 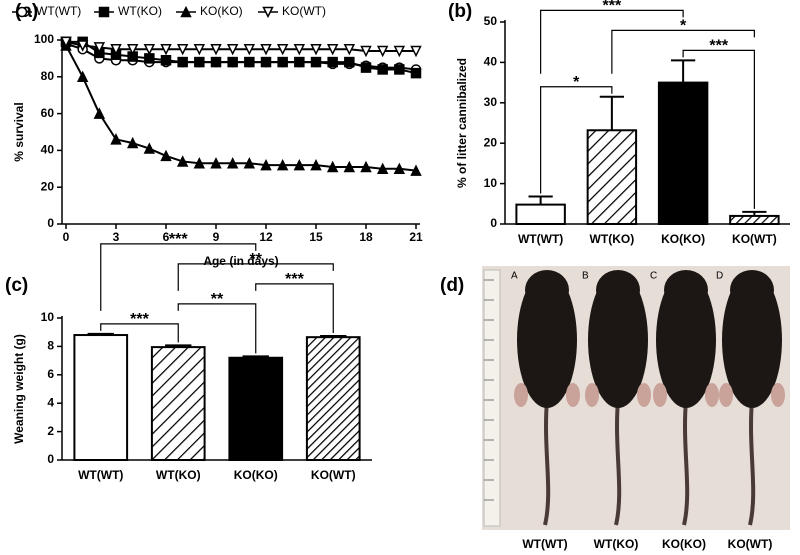 What do you see at coordinates (653, 276) in the screenshot?
I see `photo-letter: C` at bounding box center [653, 276].